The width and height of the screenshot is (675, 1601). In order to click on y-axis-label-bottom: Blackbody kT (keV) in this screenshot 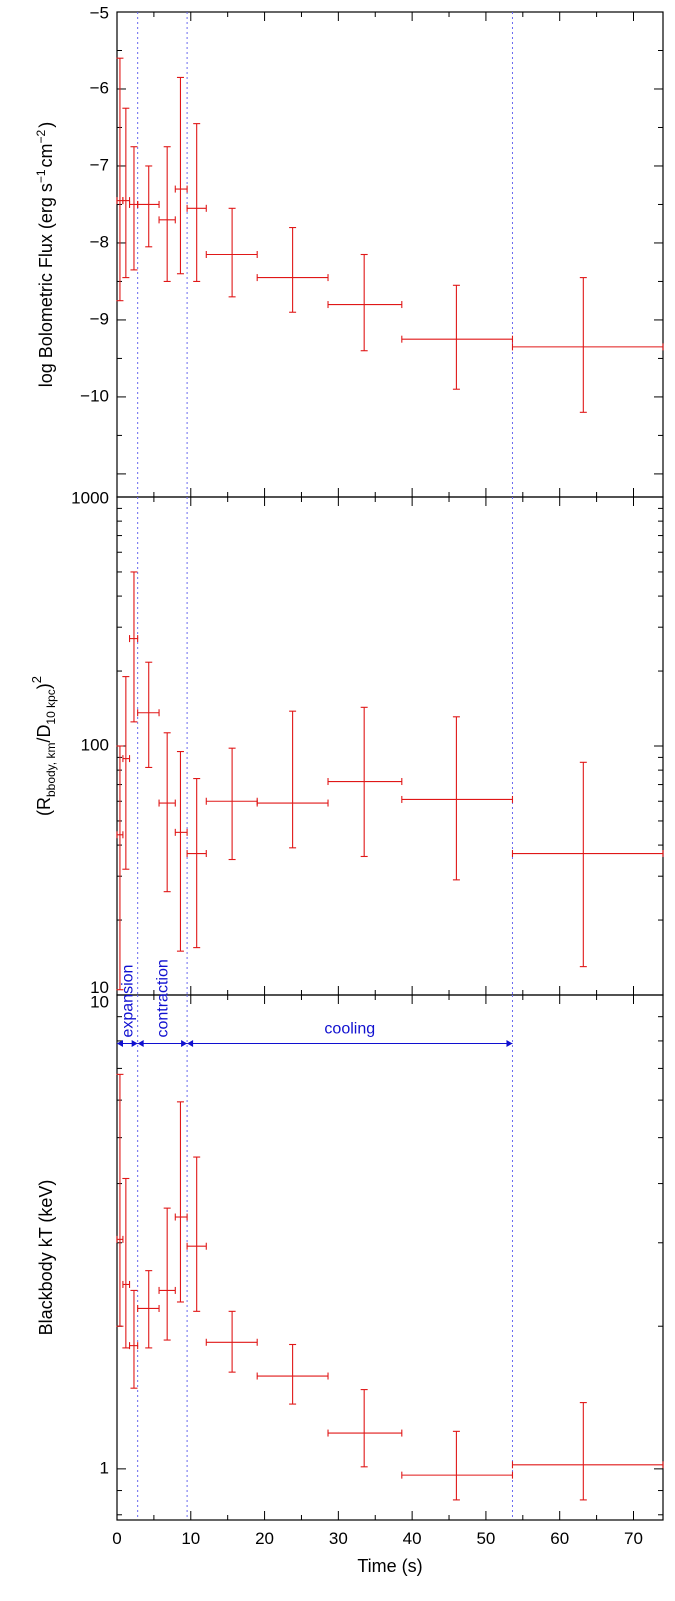, I will do `click(46, 1258)`.